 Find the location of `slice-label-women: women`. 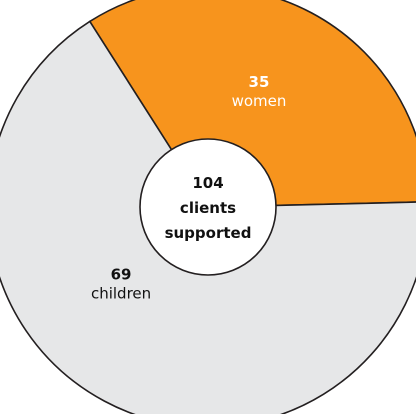

slice-label-women: women is located at coordinates (259, 101).